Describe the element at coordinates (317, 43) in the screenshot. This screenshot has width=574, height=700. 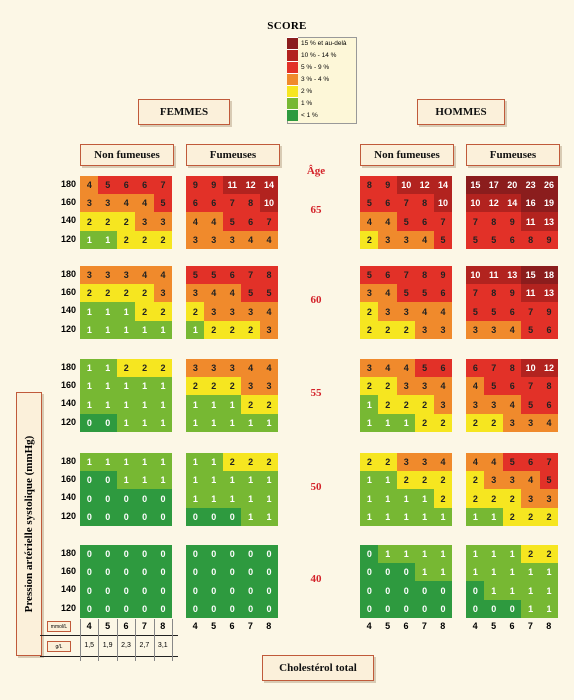
I see `legend-item: 15 % et au-delà` at that location.